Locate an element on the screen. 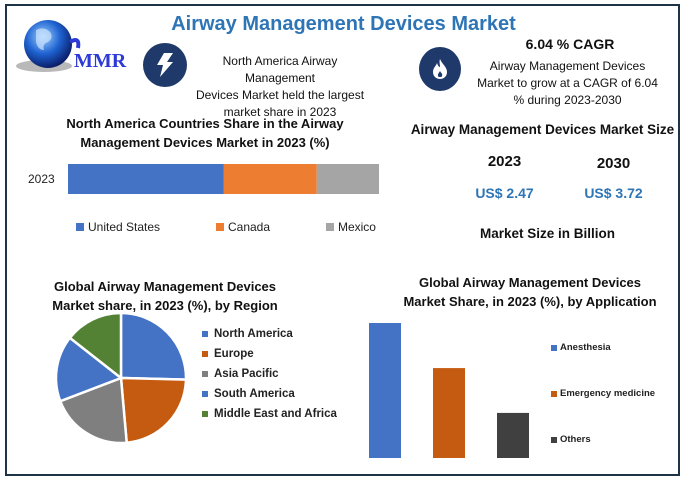 This screenshot has height=481, width=687. legend-label: Emergency medicine is located at coordinates (608, 393).